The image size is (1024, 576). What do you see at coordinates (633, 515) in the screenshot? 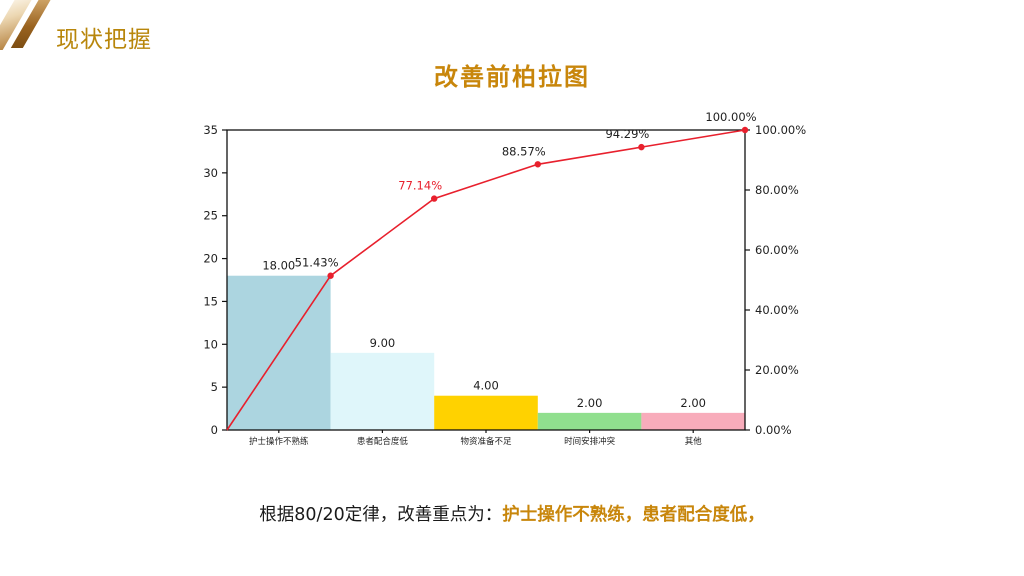
I see `footer-highlight-text: 护士操作不熟练，患者配合度低，` at bounding box center [633, 515].